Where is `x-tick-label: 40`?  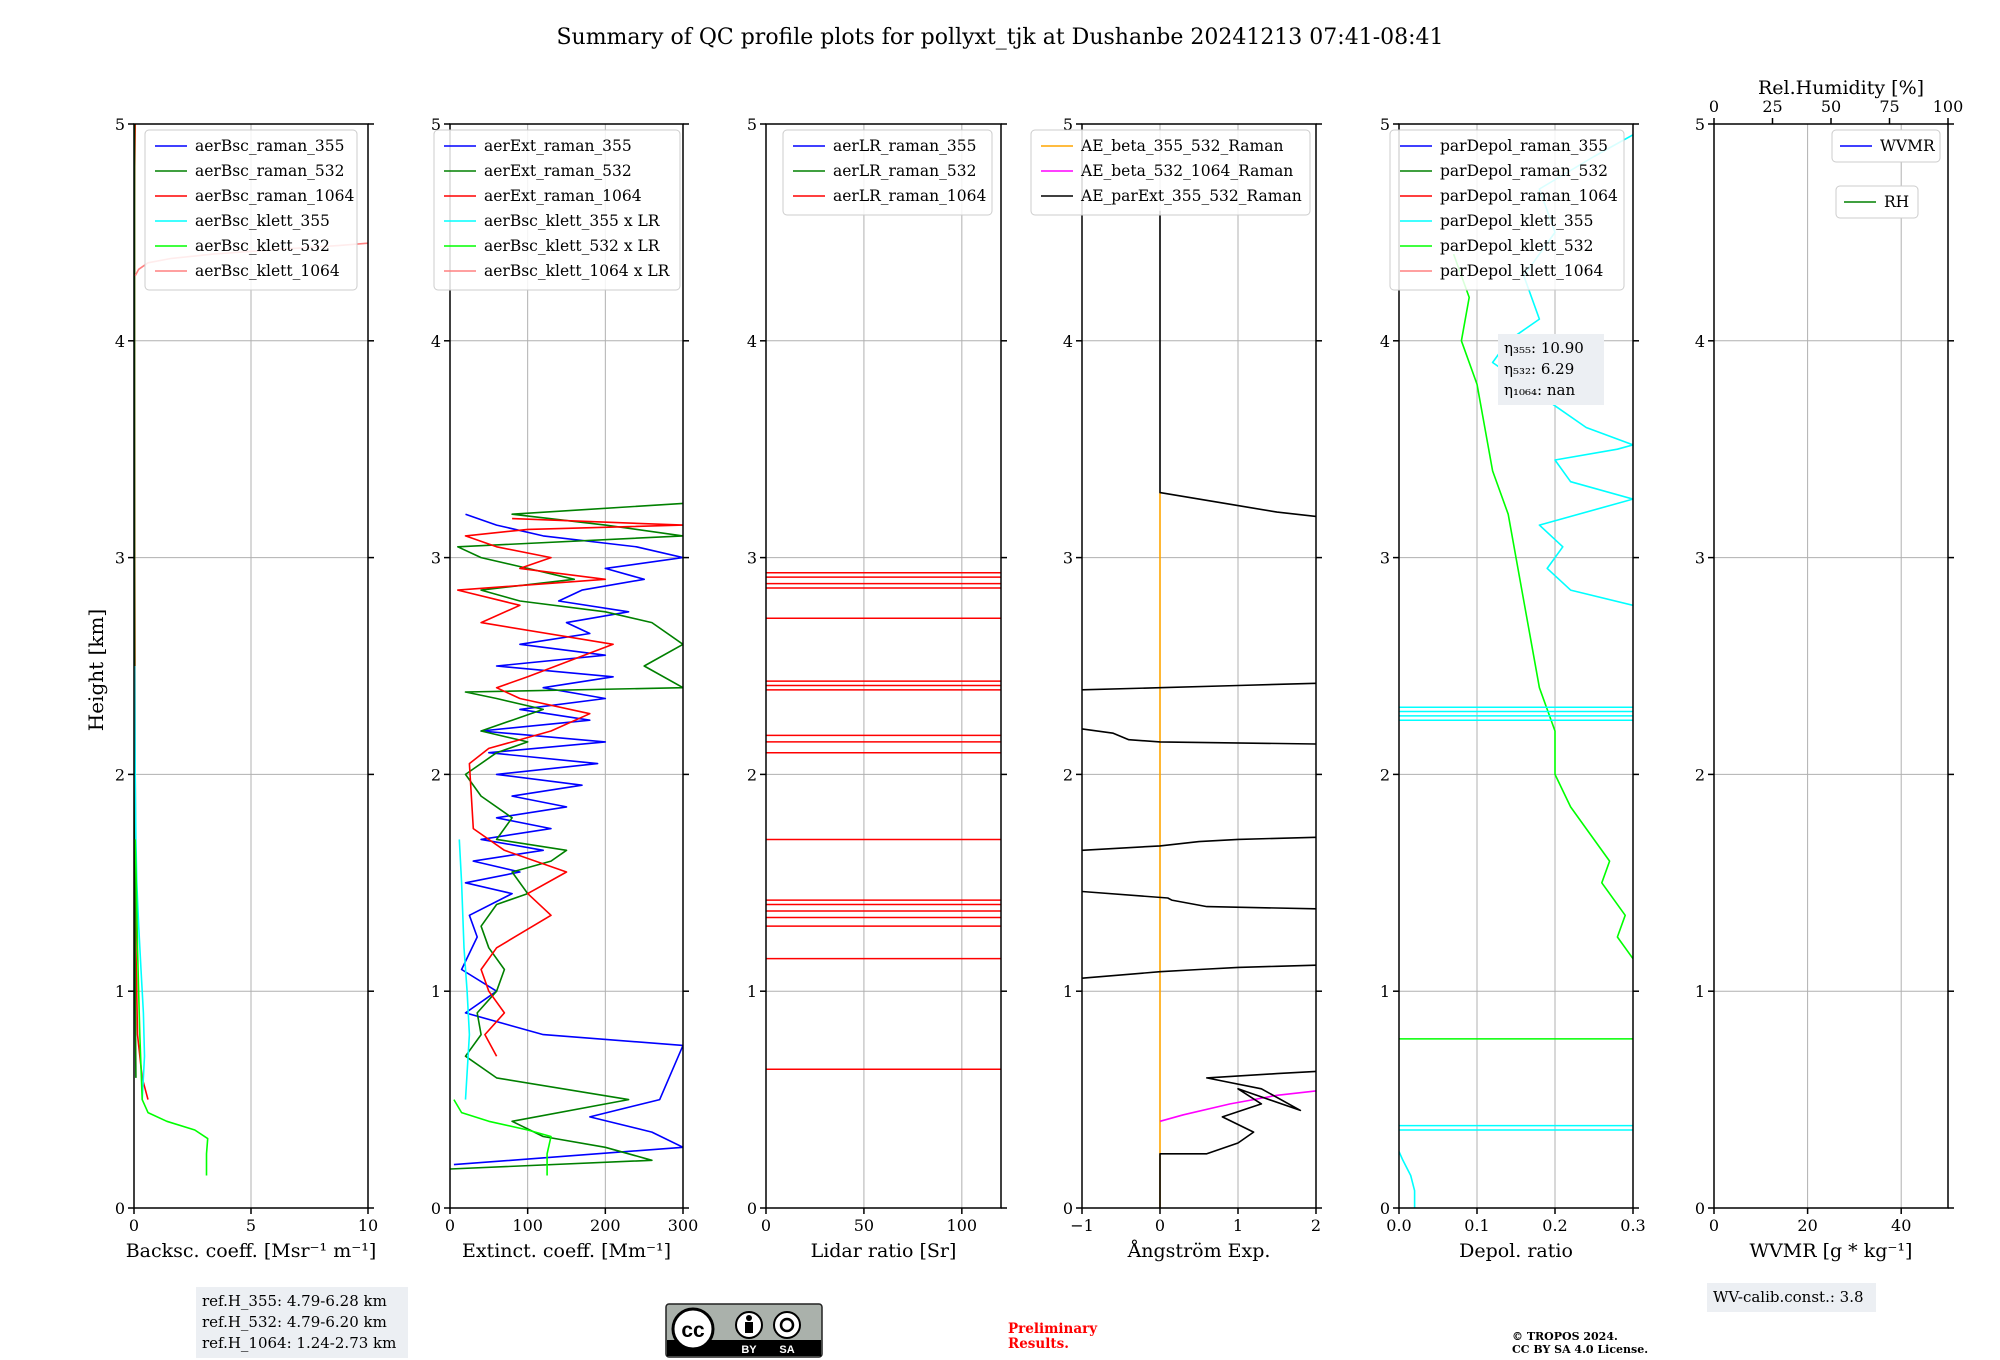 x-tick-label: 40 is located at coordinates (1901, 1225).